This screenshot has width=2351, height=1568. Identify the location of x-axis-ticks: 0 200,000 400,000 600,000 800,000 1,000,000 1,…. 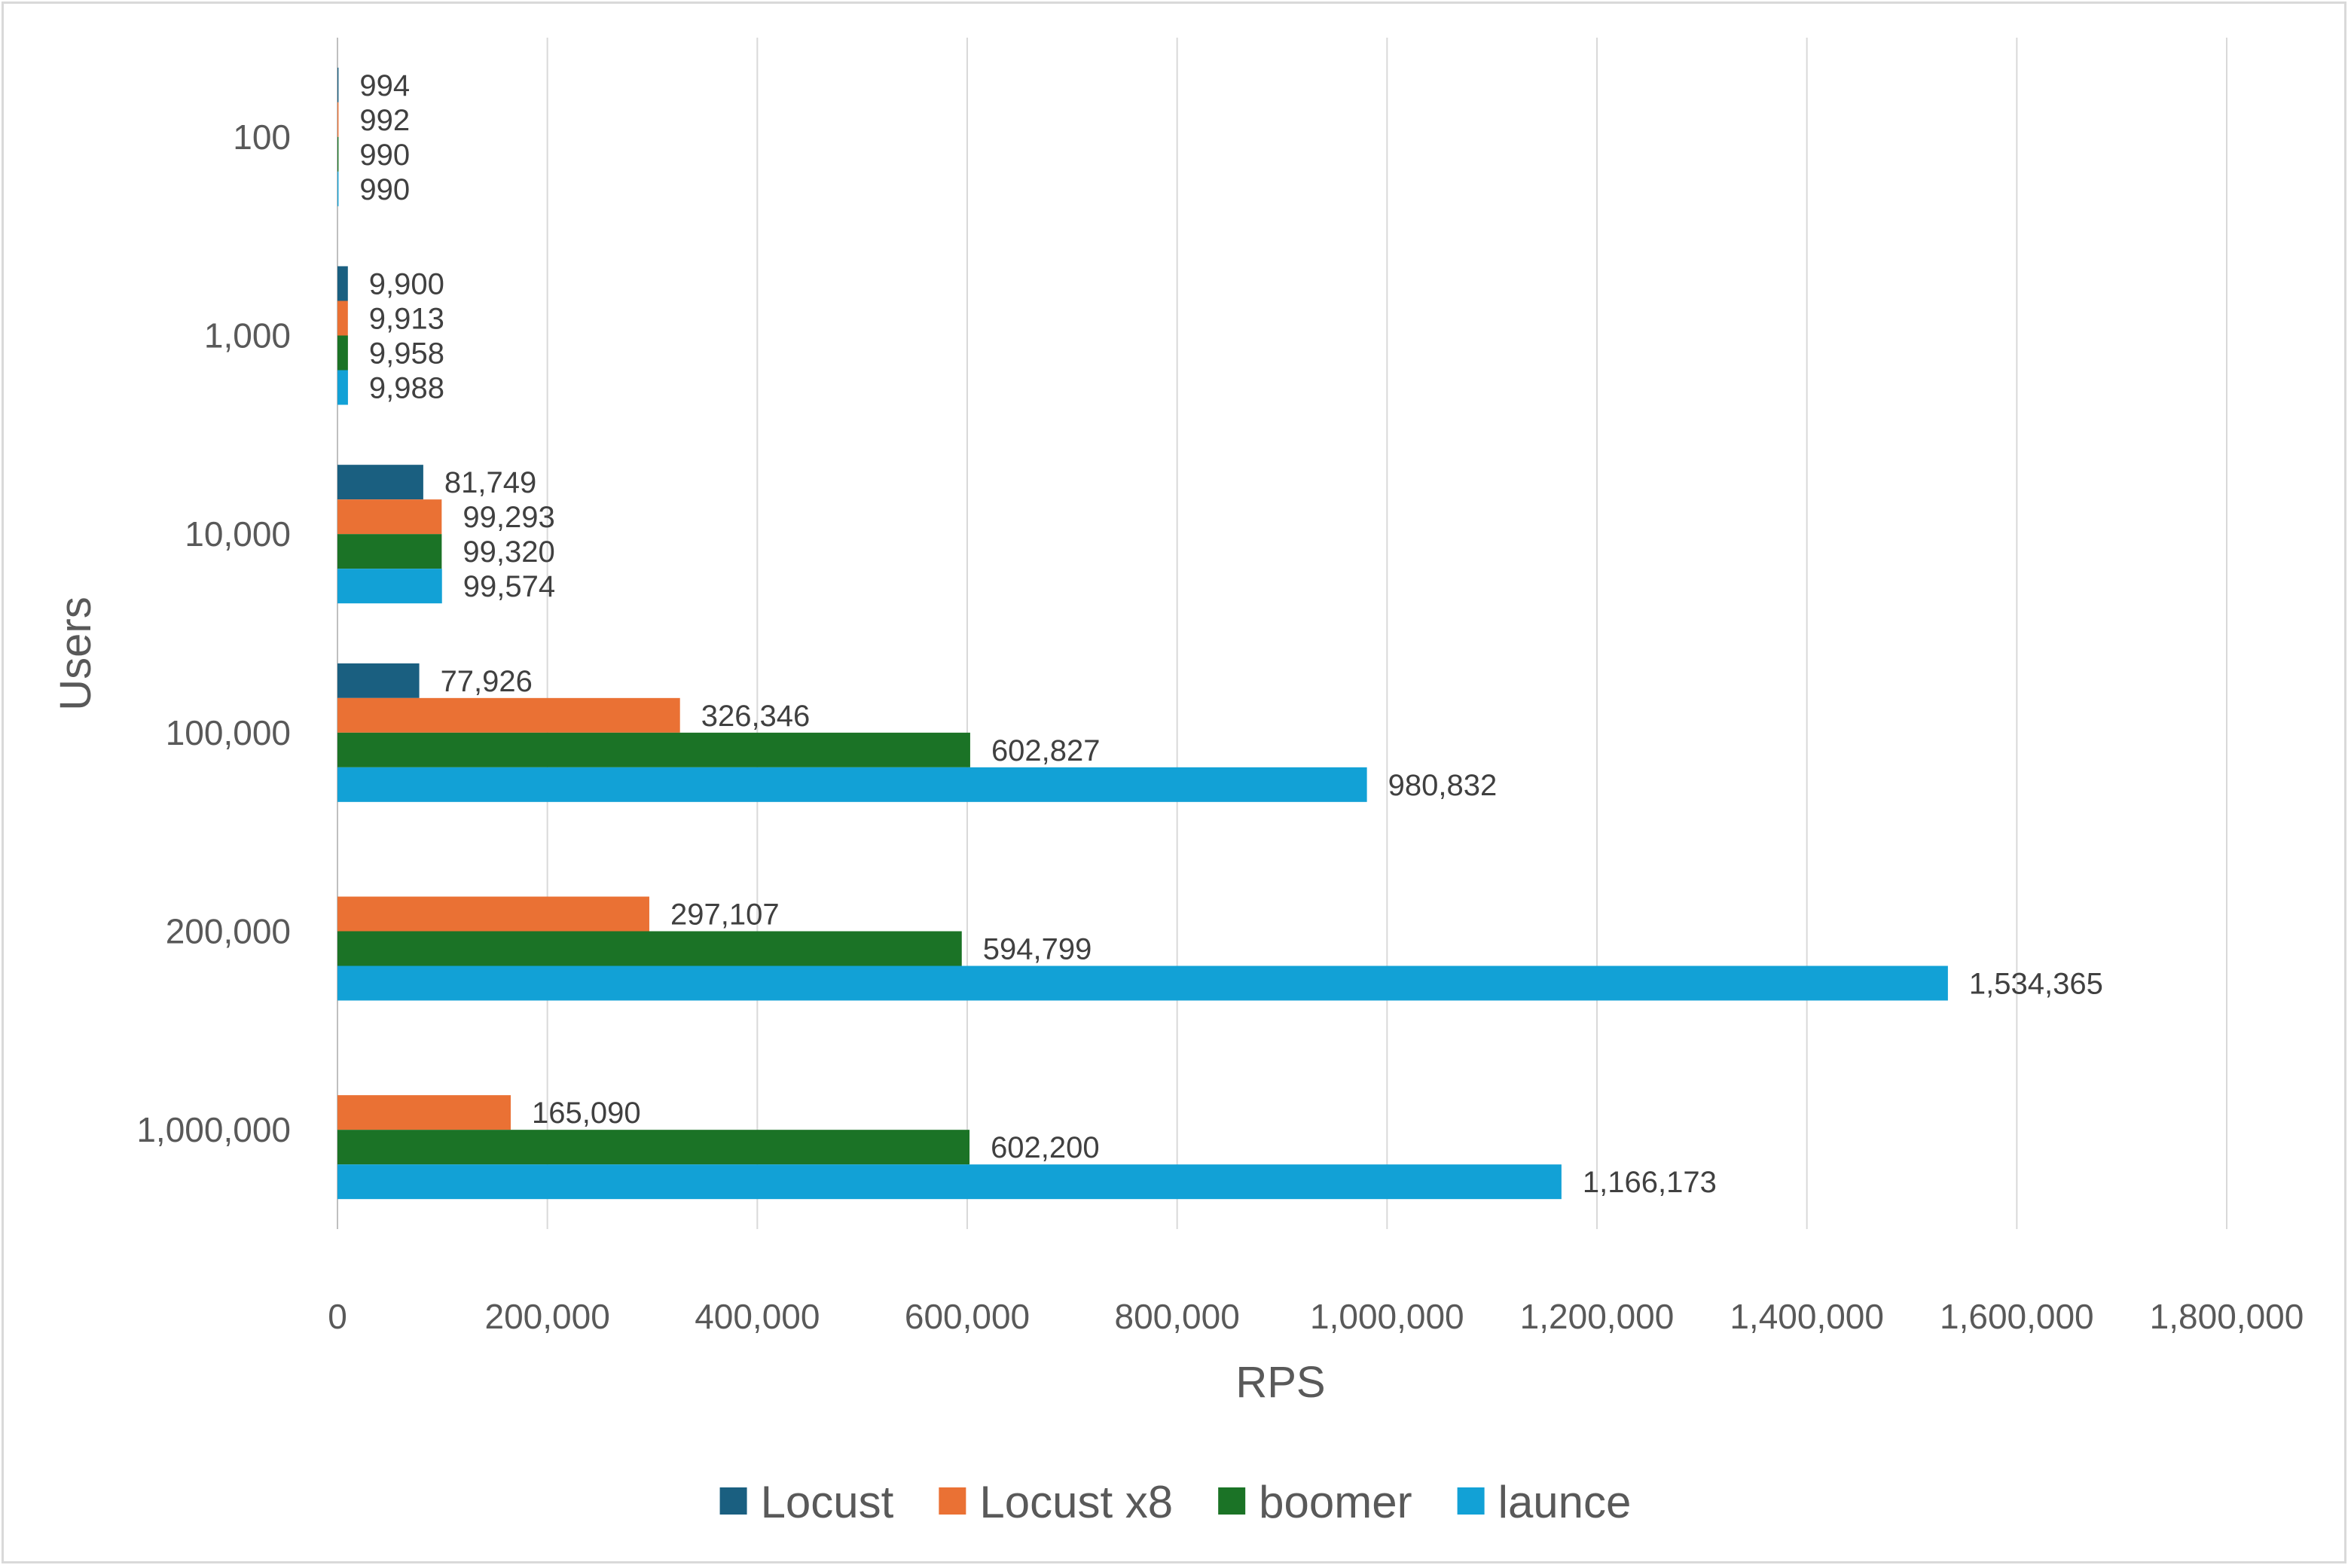
(1316, 1316).